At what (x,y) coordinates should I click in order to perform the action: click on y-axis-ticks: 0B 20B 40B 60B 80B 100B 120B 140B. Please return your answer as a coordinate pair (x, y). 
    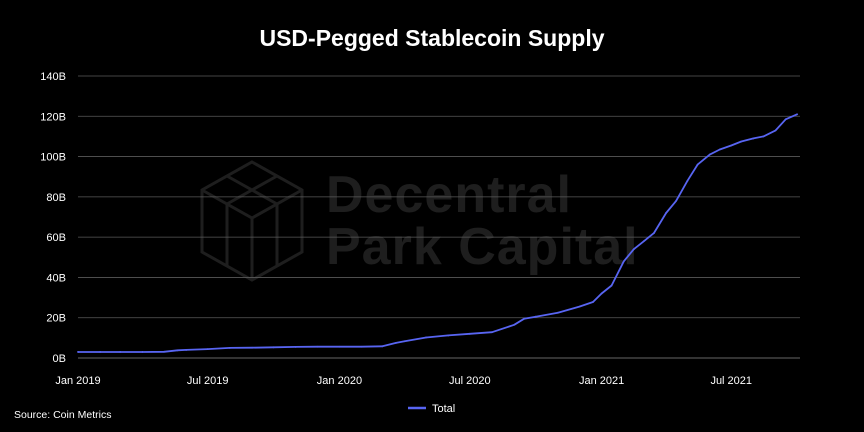
    Looking at the image, I should click on (53, 218).